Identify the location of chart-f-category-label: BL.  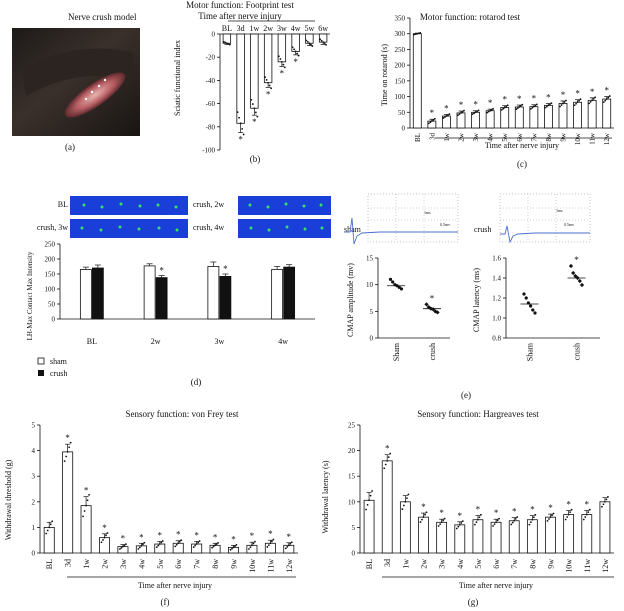
(49, 564).